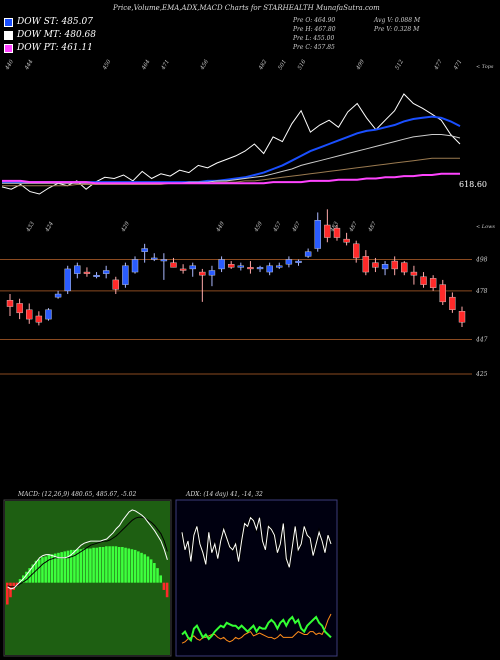 Image resolution: width=500 pixels, height=660 pixels. I want to click on price-low-label: 467, so click(296, 226).